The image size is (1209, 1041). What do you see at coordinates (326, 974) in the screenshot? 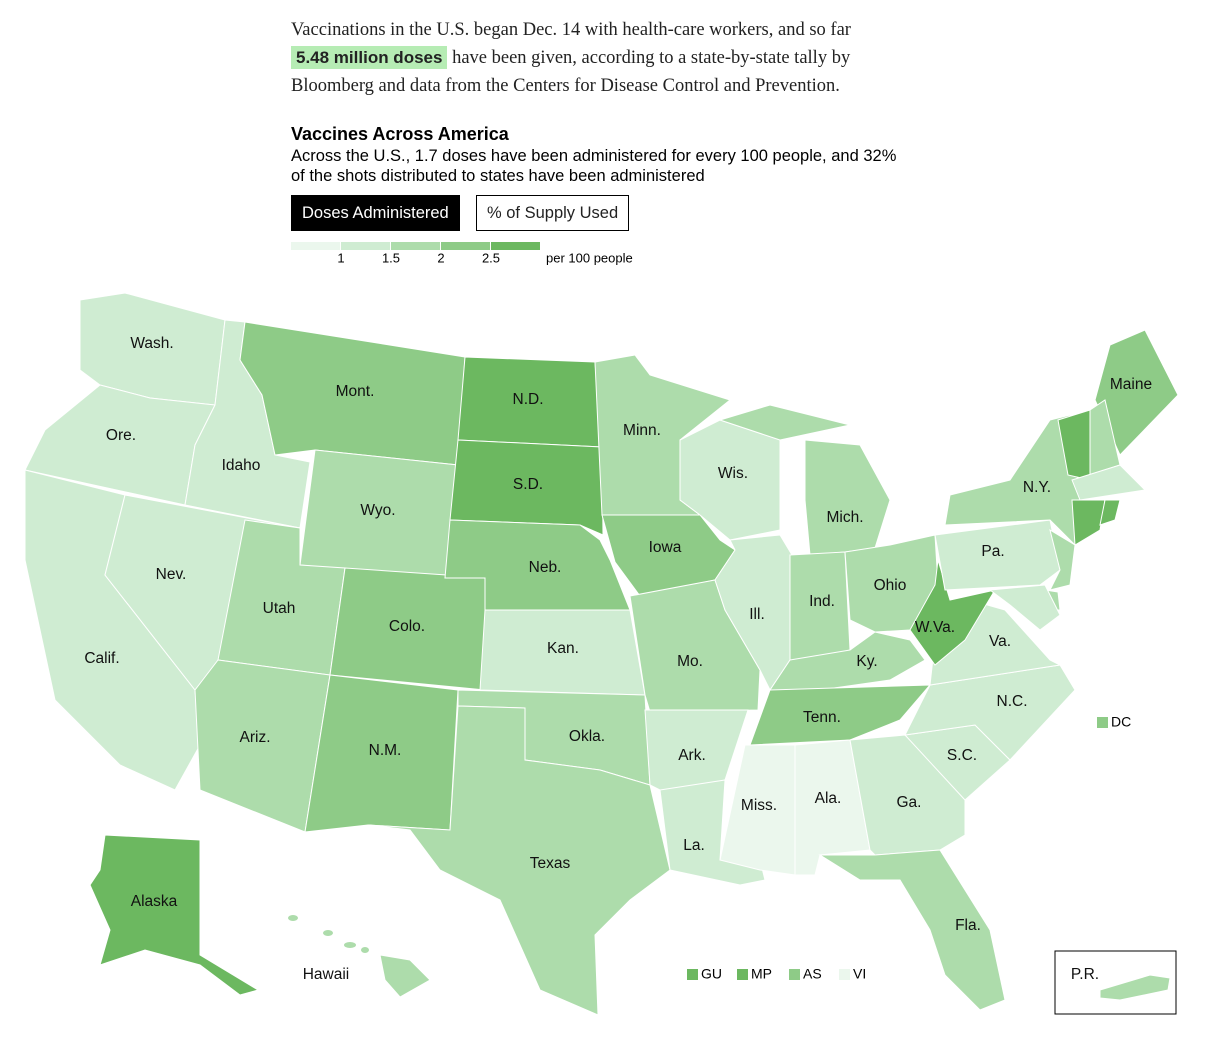
I see `state-label: Hawaii` at bounding box center [326, 974].